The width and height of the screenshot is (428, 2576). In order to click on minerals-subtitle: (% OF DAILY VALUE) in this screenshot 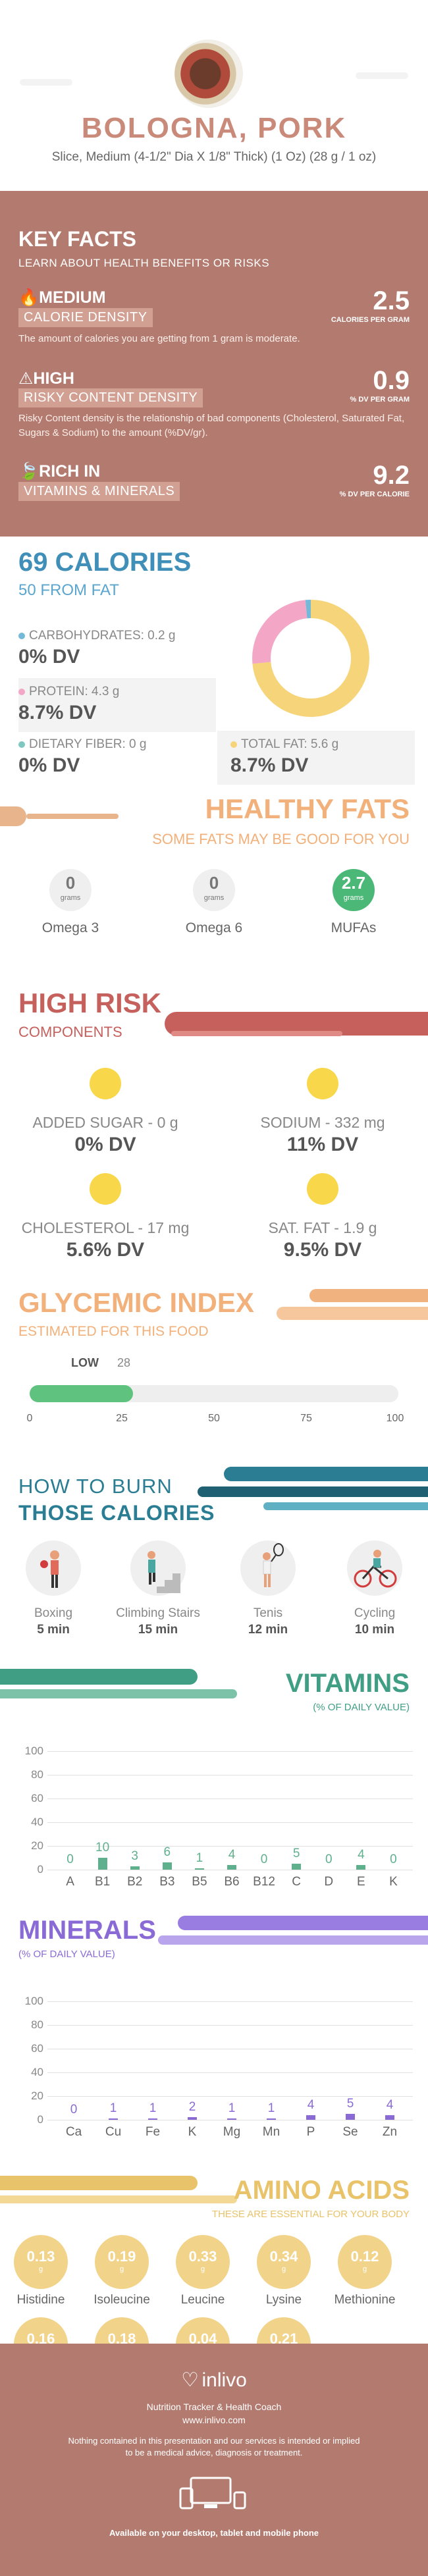, I will do `click(66, 1954)`.